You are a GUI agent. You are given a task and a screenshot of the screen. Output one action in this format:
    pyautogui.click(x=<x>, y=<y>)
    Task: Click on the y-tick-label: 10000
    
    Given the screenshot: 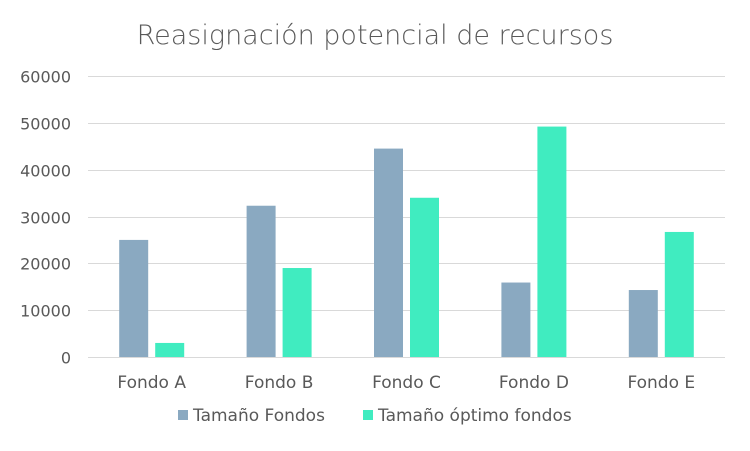 What is the action you would take?
    pyautogui.click(x=45, y=311)
    